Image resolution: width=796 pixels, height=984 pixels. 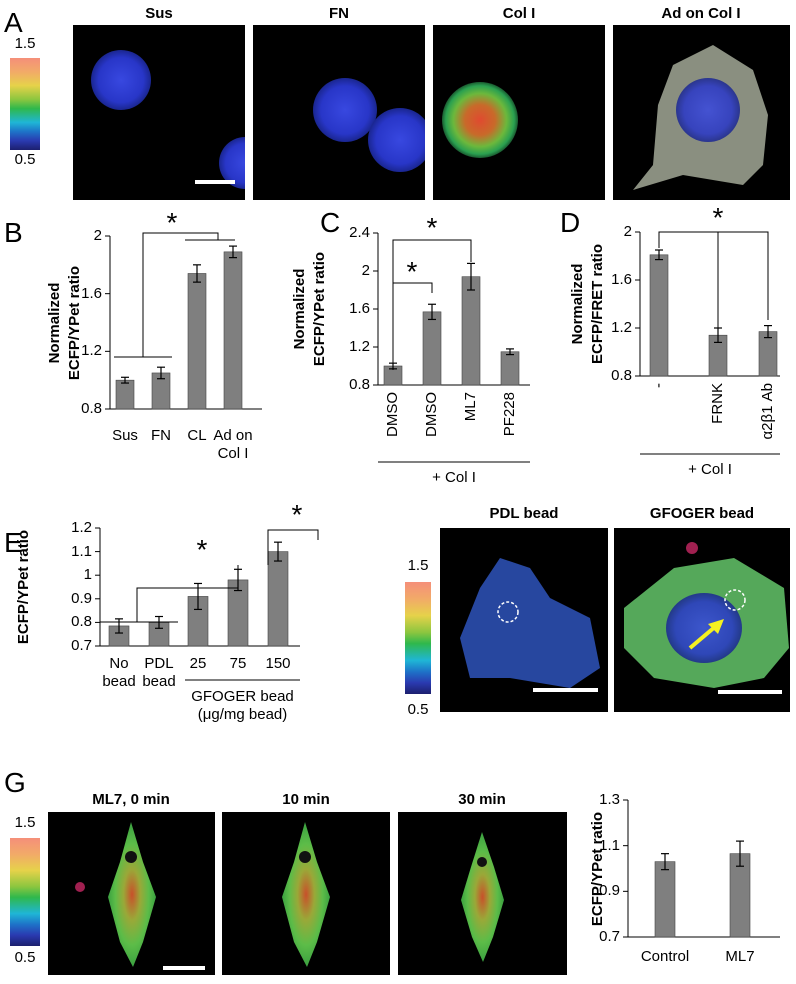 What do you see at coordinates (702, 513) in the screenshot?
I see `image-title: GFOGER bead` at bounding box center [702, 513].